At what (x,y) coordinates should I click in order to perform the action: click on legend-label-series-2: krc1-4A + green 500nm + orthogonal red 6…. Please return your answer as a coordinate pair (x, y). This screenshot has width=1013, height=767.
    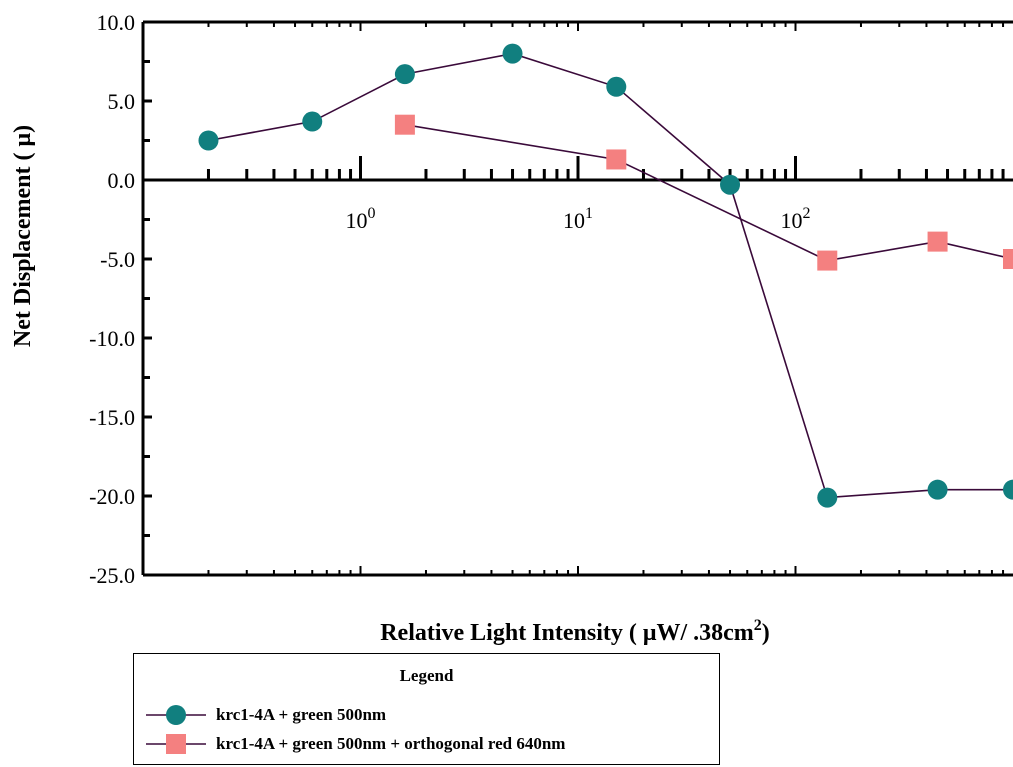
    Looking at the image, I should click on (391, 743).